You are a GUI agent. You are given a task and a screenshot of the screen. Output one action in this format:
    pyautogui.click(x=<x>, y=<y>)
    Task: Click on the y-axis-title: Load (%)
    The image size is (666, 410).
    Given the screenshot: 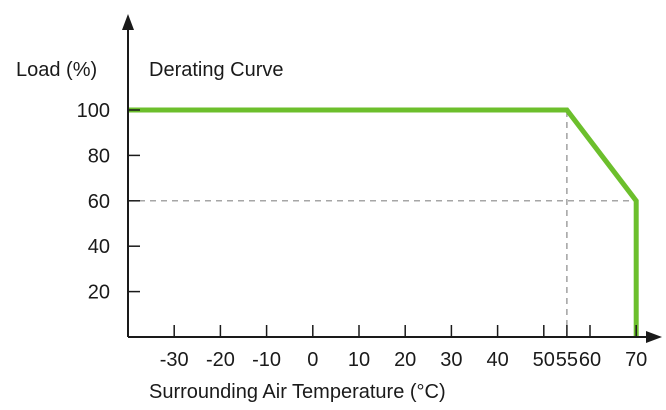 What is the action you would take?
    pyautogui.click(x=56, y=70)
    